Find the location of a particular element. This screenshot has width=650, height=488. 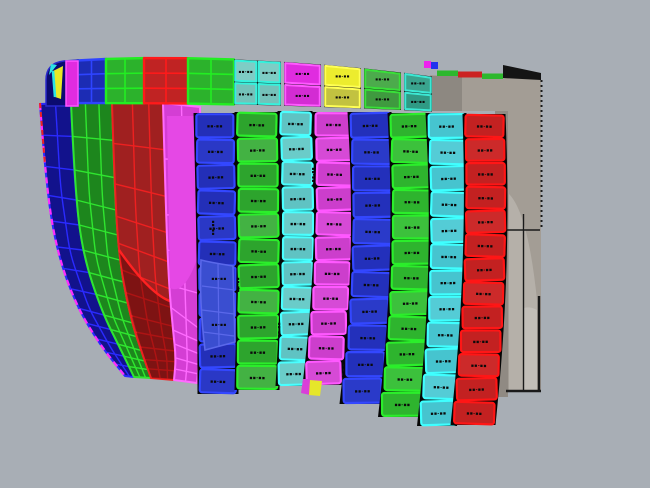

corner-cyan-edge is located at coordinates (54, 84).